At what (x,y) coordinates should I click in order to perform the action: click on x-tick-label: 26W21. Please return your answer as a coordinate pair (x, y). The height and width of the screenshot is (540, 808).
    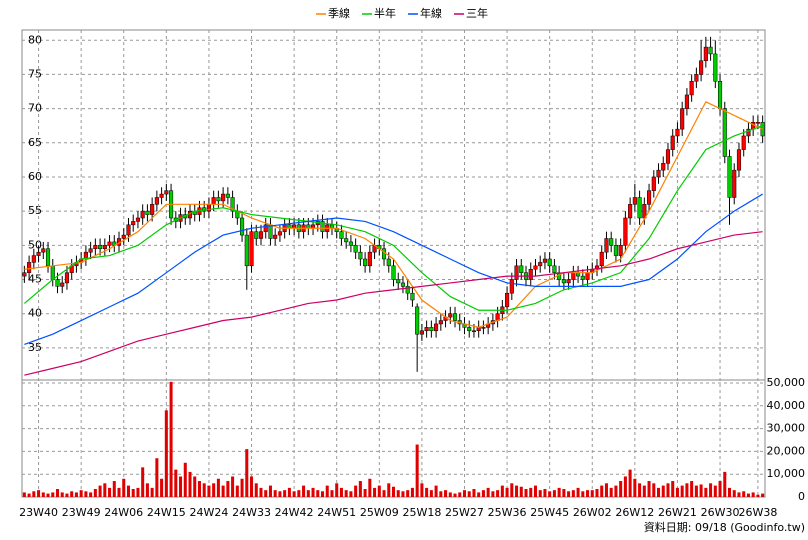
    Looking at the image, I should click on (677, 512).